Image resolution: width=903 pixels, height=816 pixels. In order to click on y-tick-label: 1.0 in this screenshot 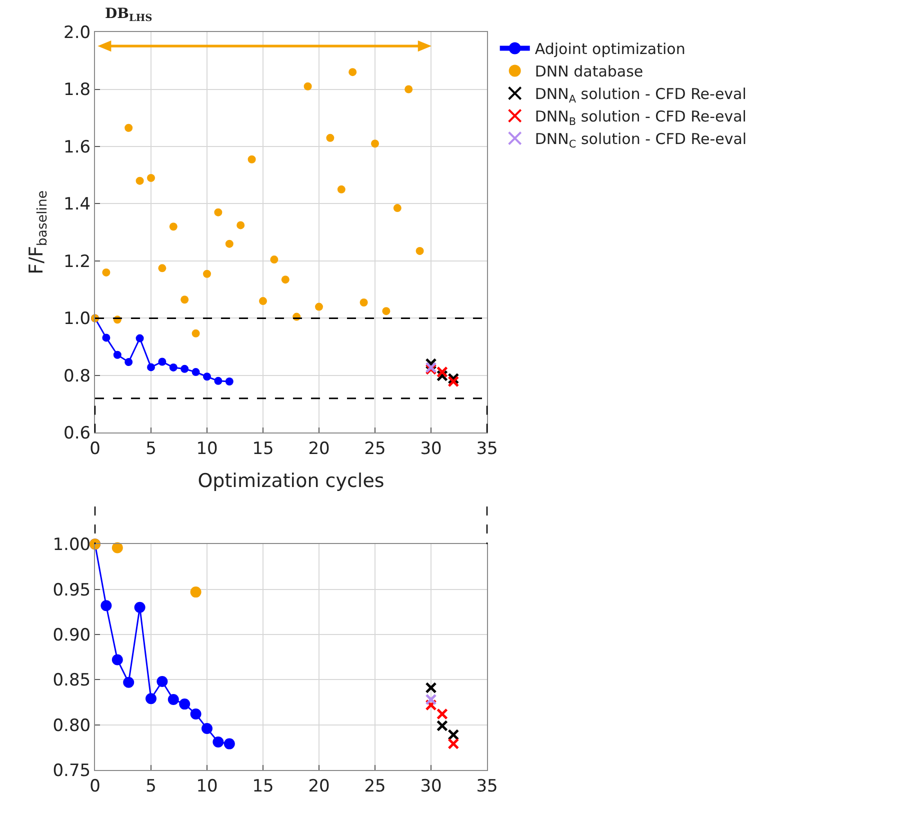, I will do `click(77, 319)`.